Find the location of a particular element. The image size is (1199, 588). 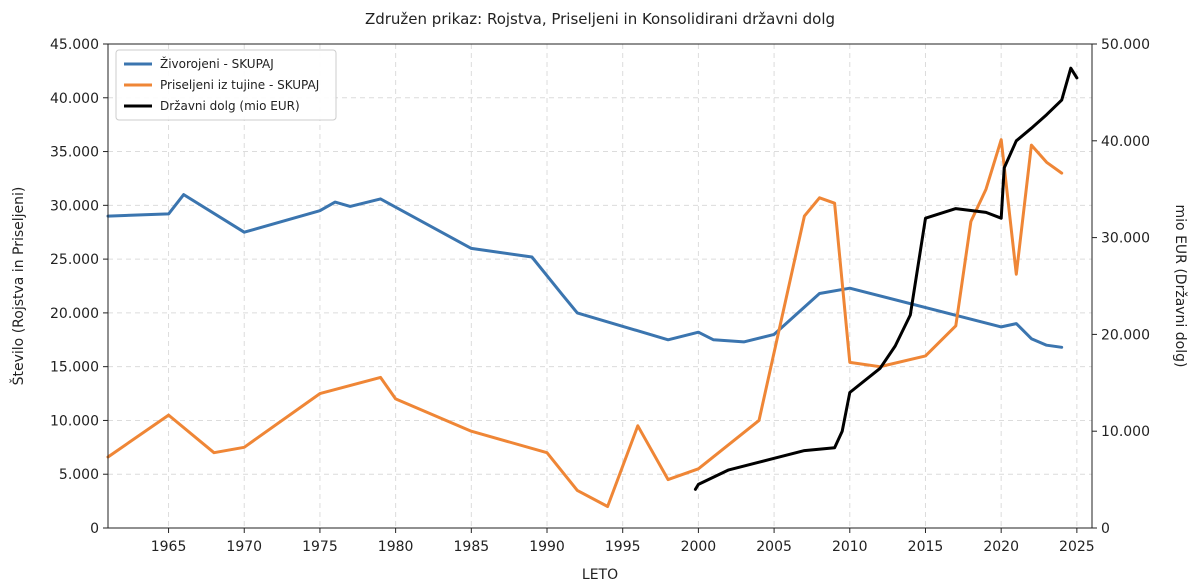

y-left-tick-label: 45.000 is located at coordinates (74, 45).